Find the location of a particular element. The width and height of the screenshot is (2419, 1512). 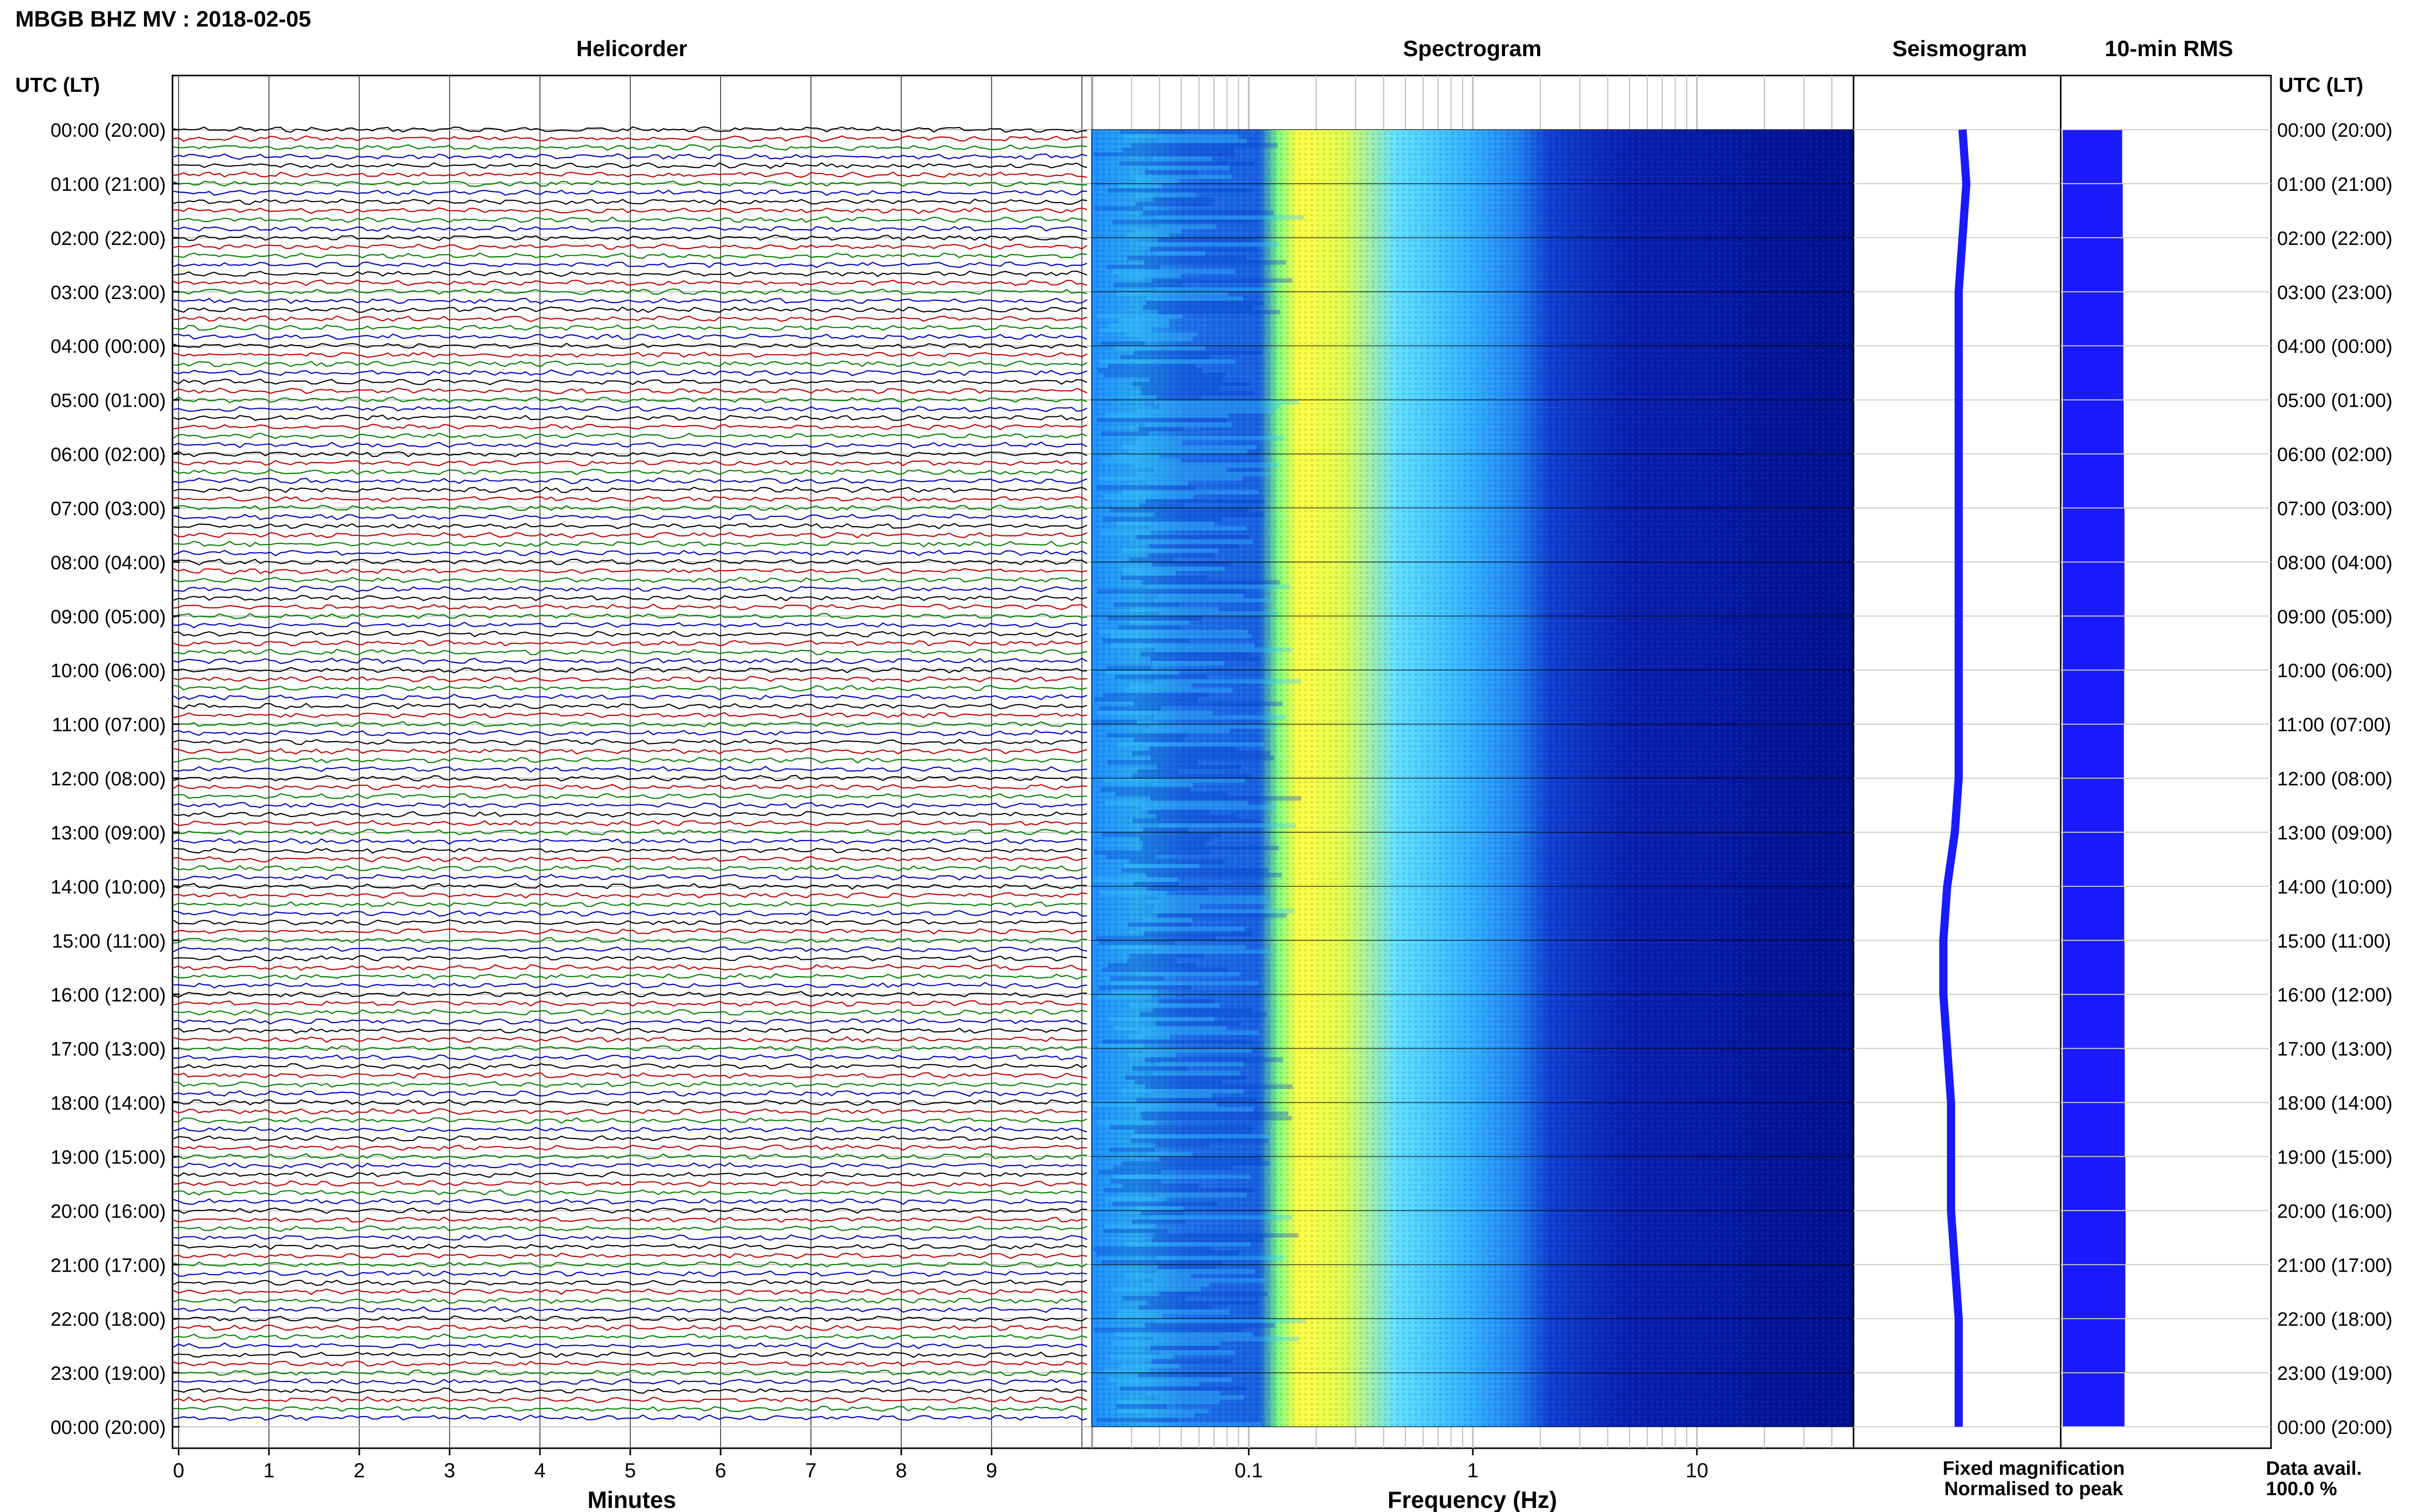

utc-axis-label-right: UTC (LT) is located at coordinates (2321, 85).